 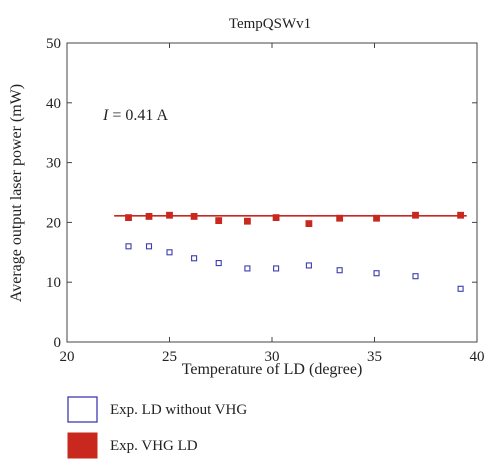 I want to click on data-markers, so click(x=295, y=251).